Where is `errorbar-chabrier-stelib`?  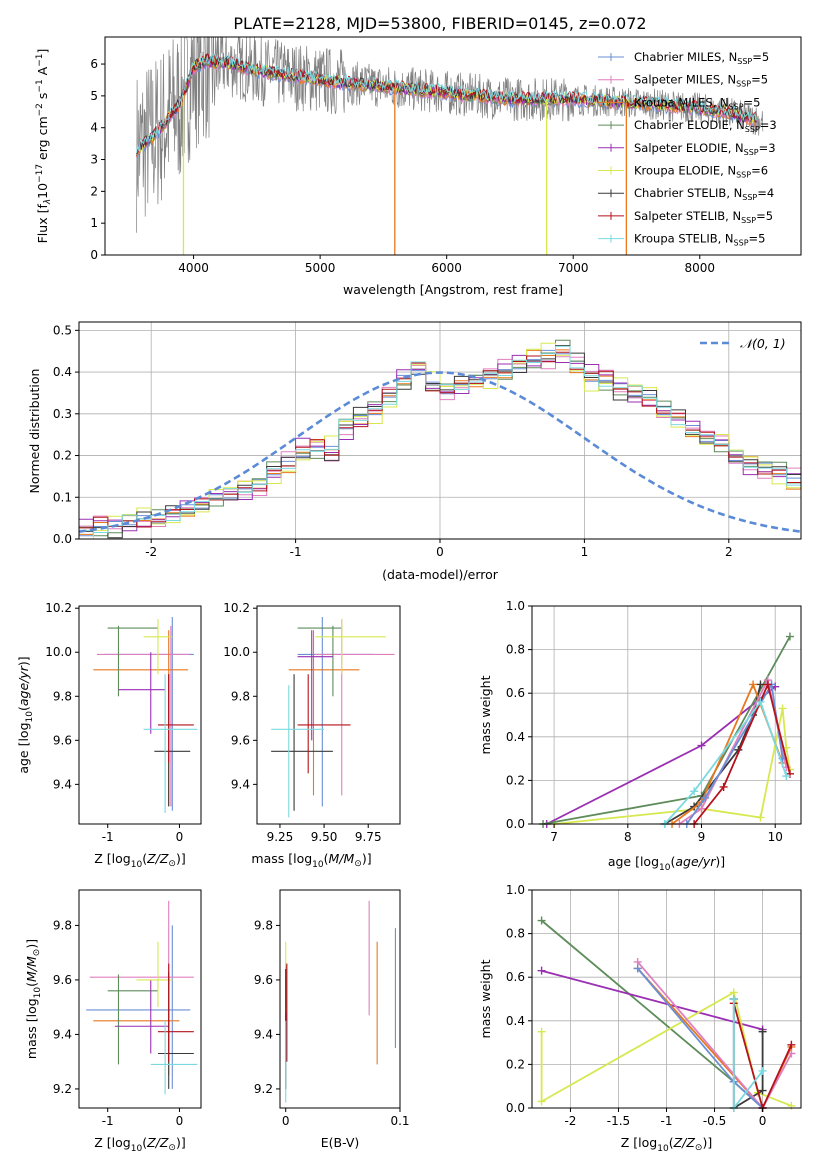 errorbar-chabrier-stelib is located at coordinates (175, 1030).